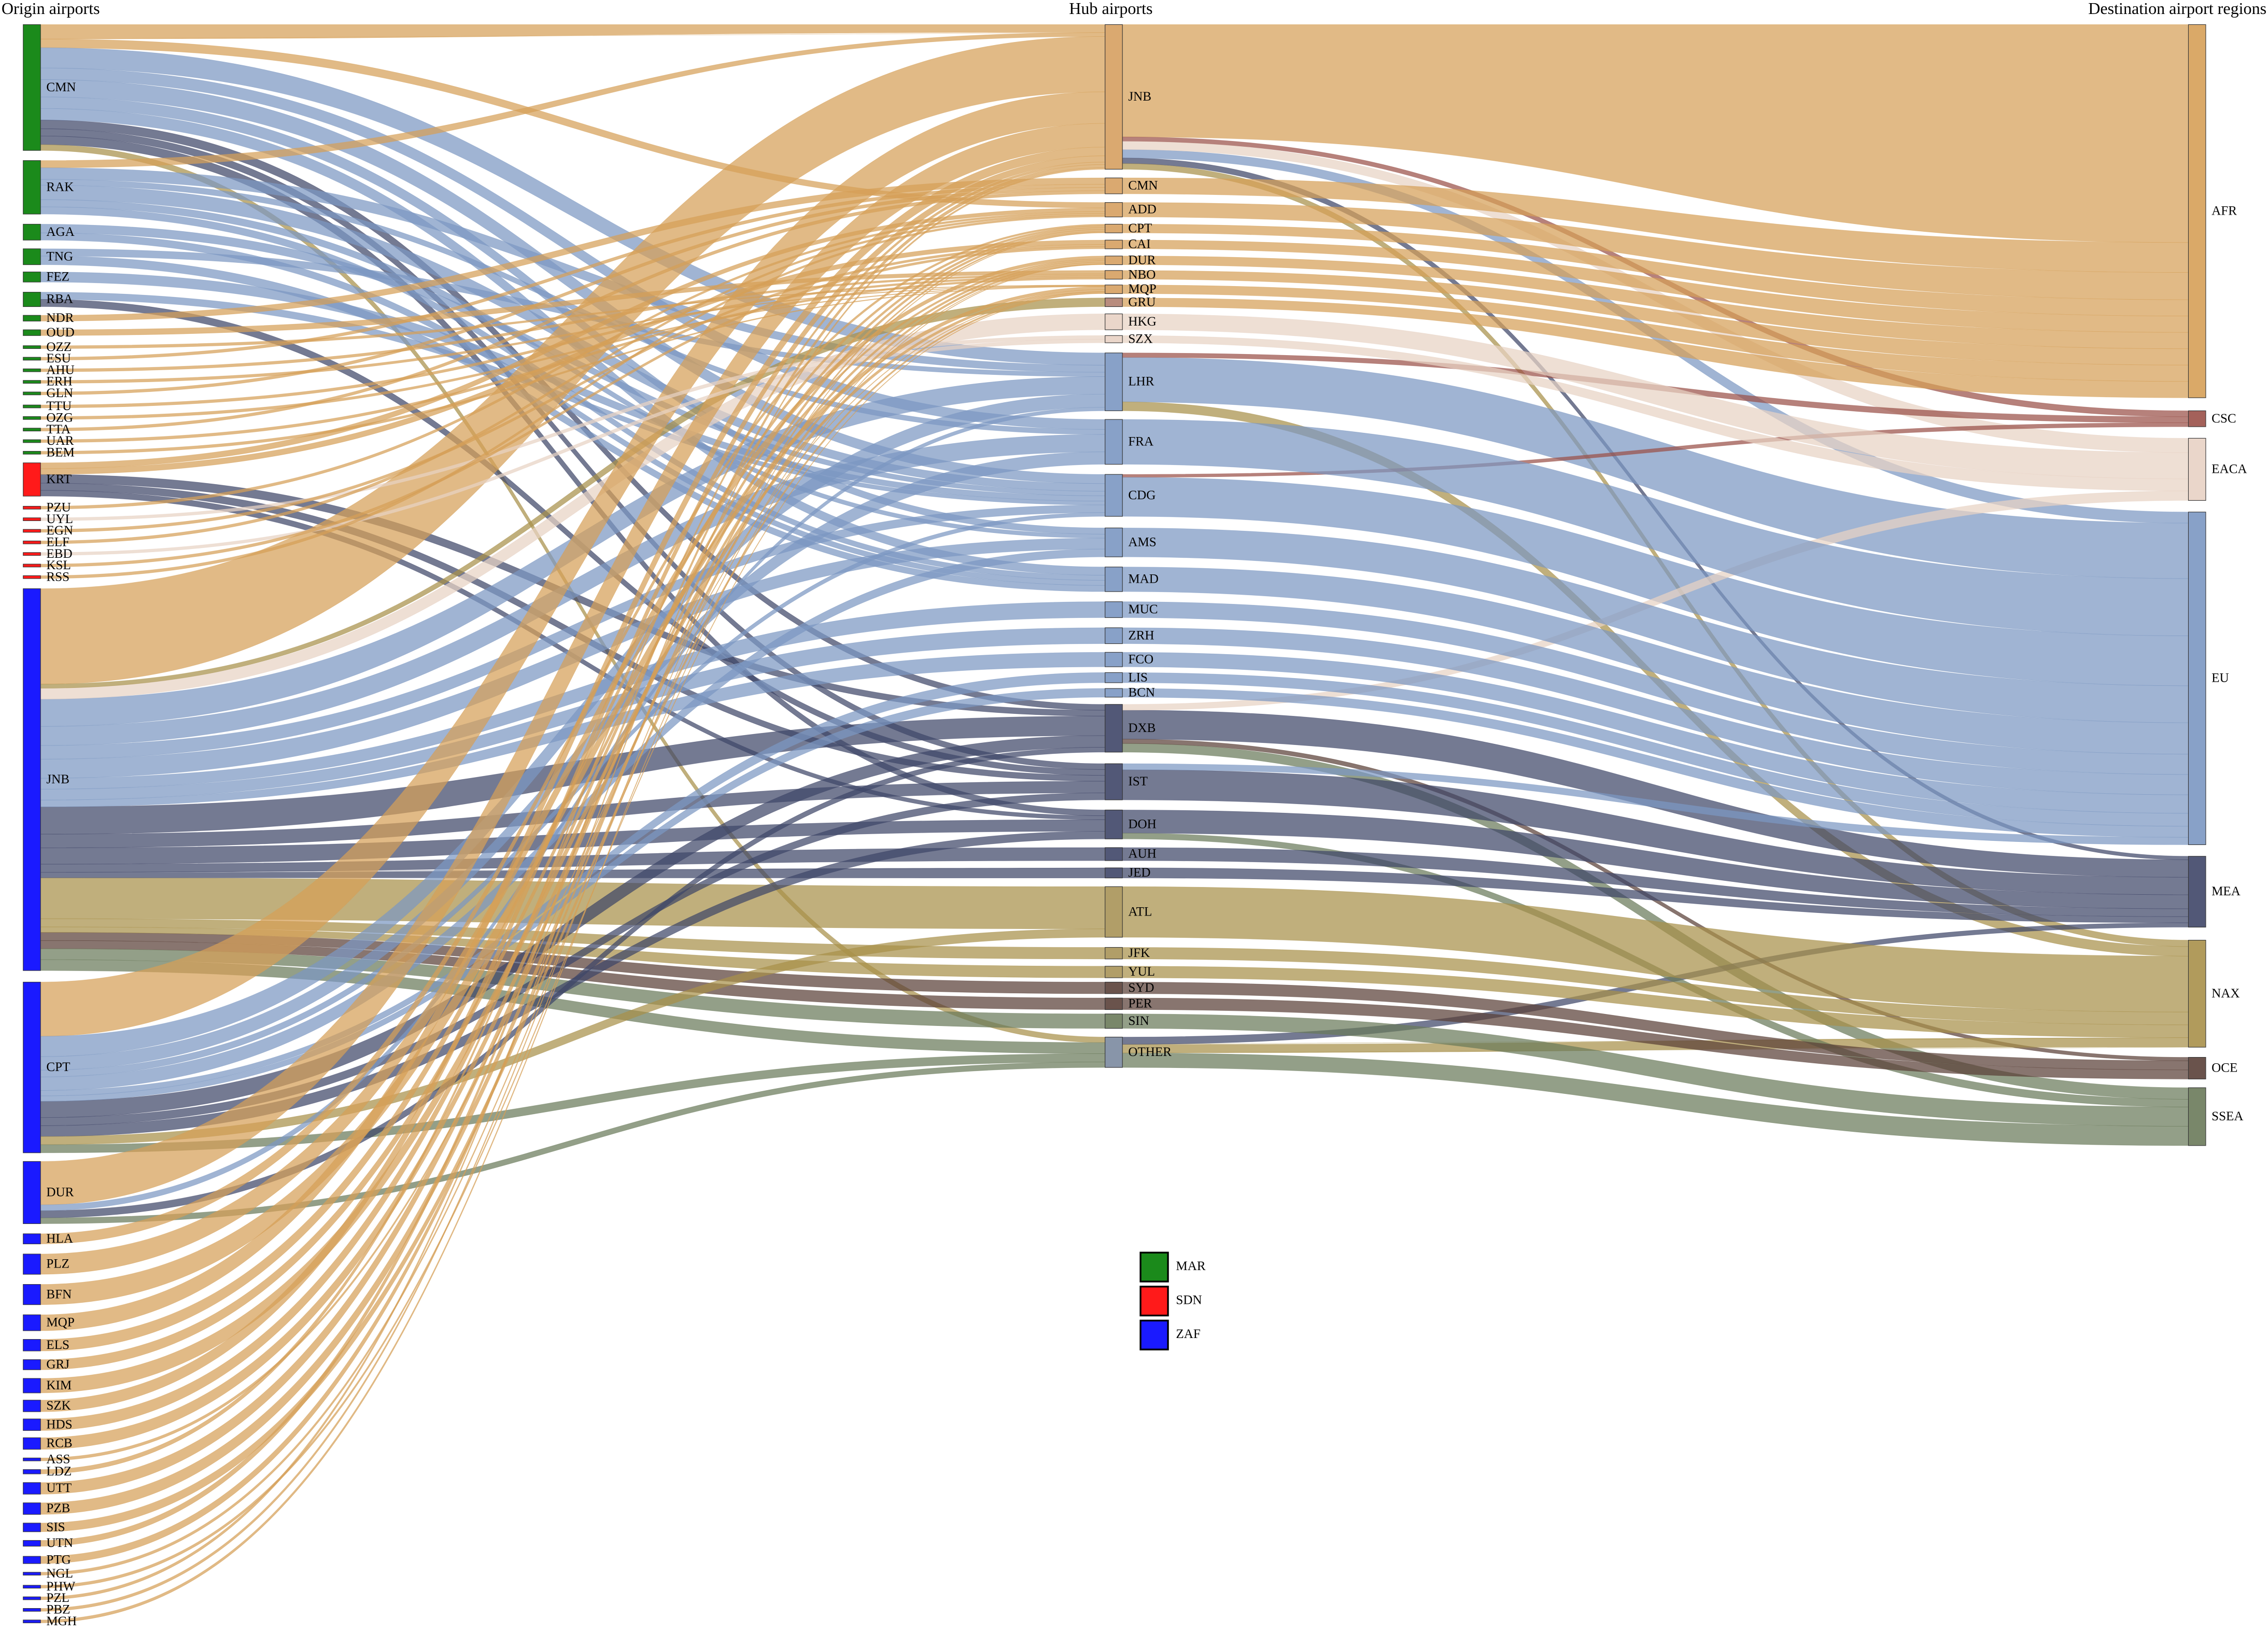  Describe the element at coordinates (1142, 260) in the screenshot. I see `hub-label: DUR` at that location.